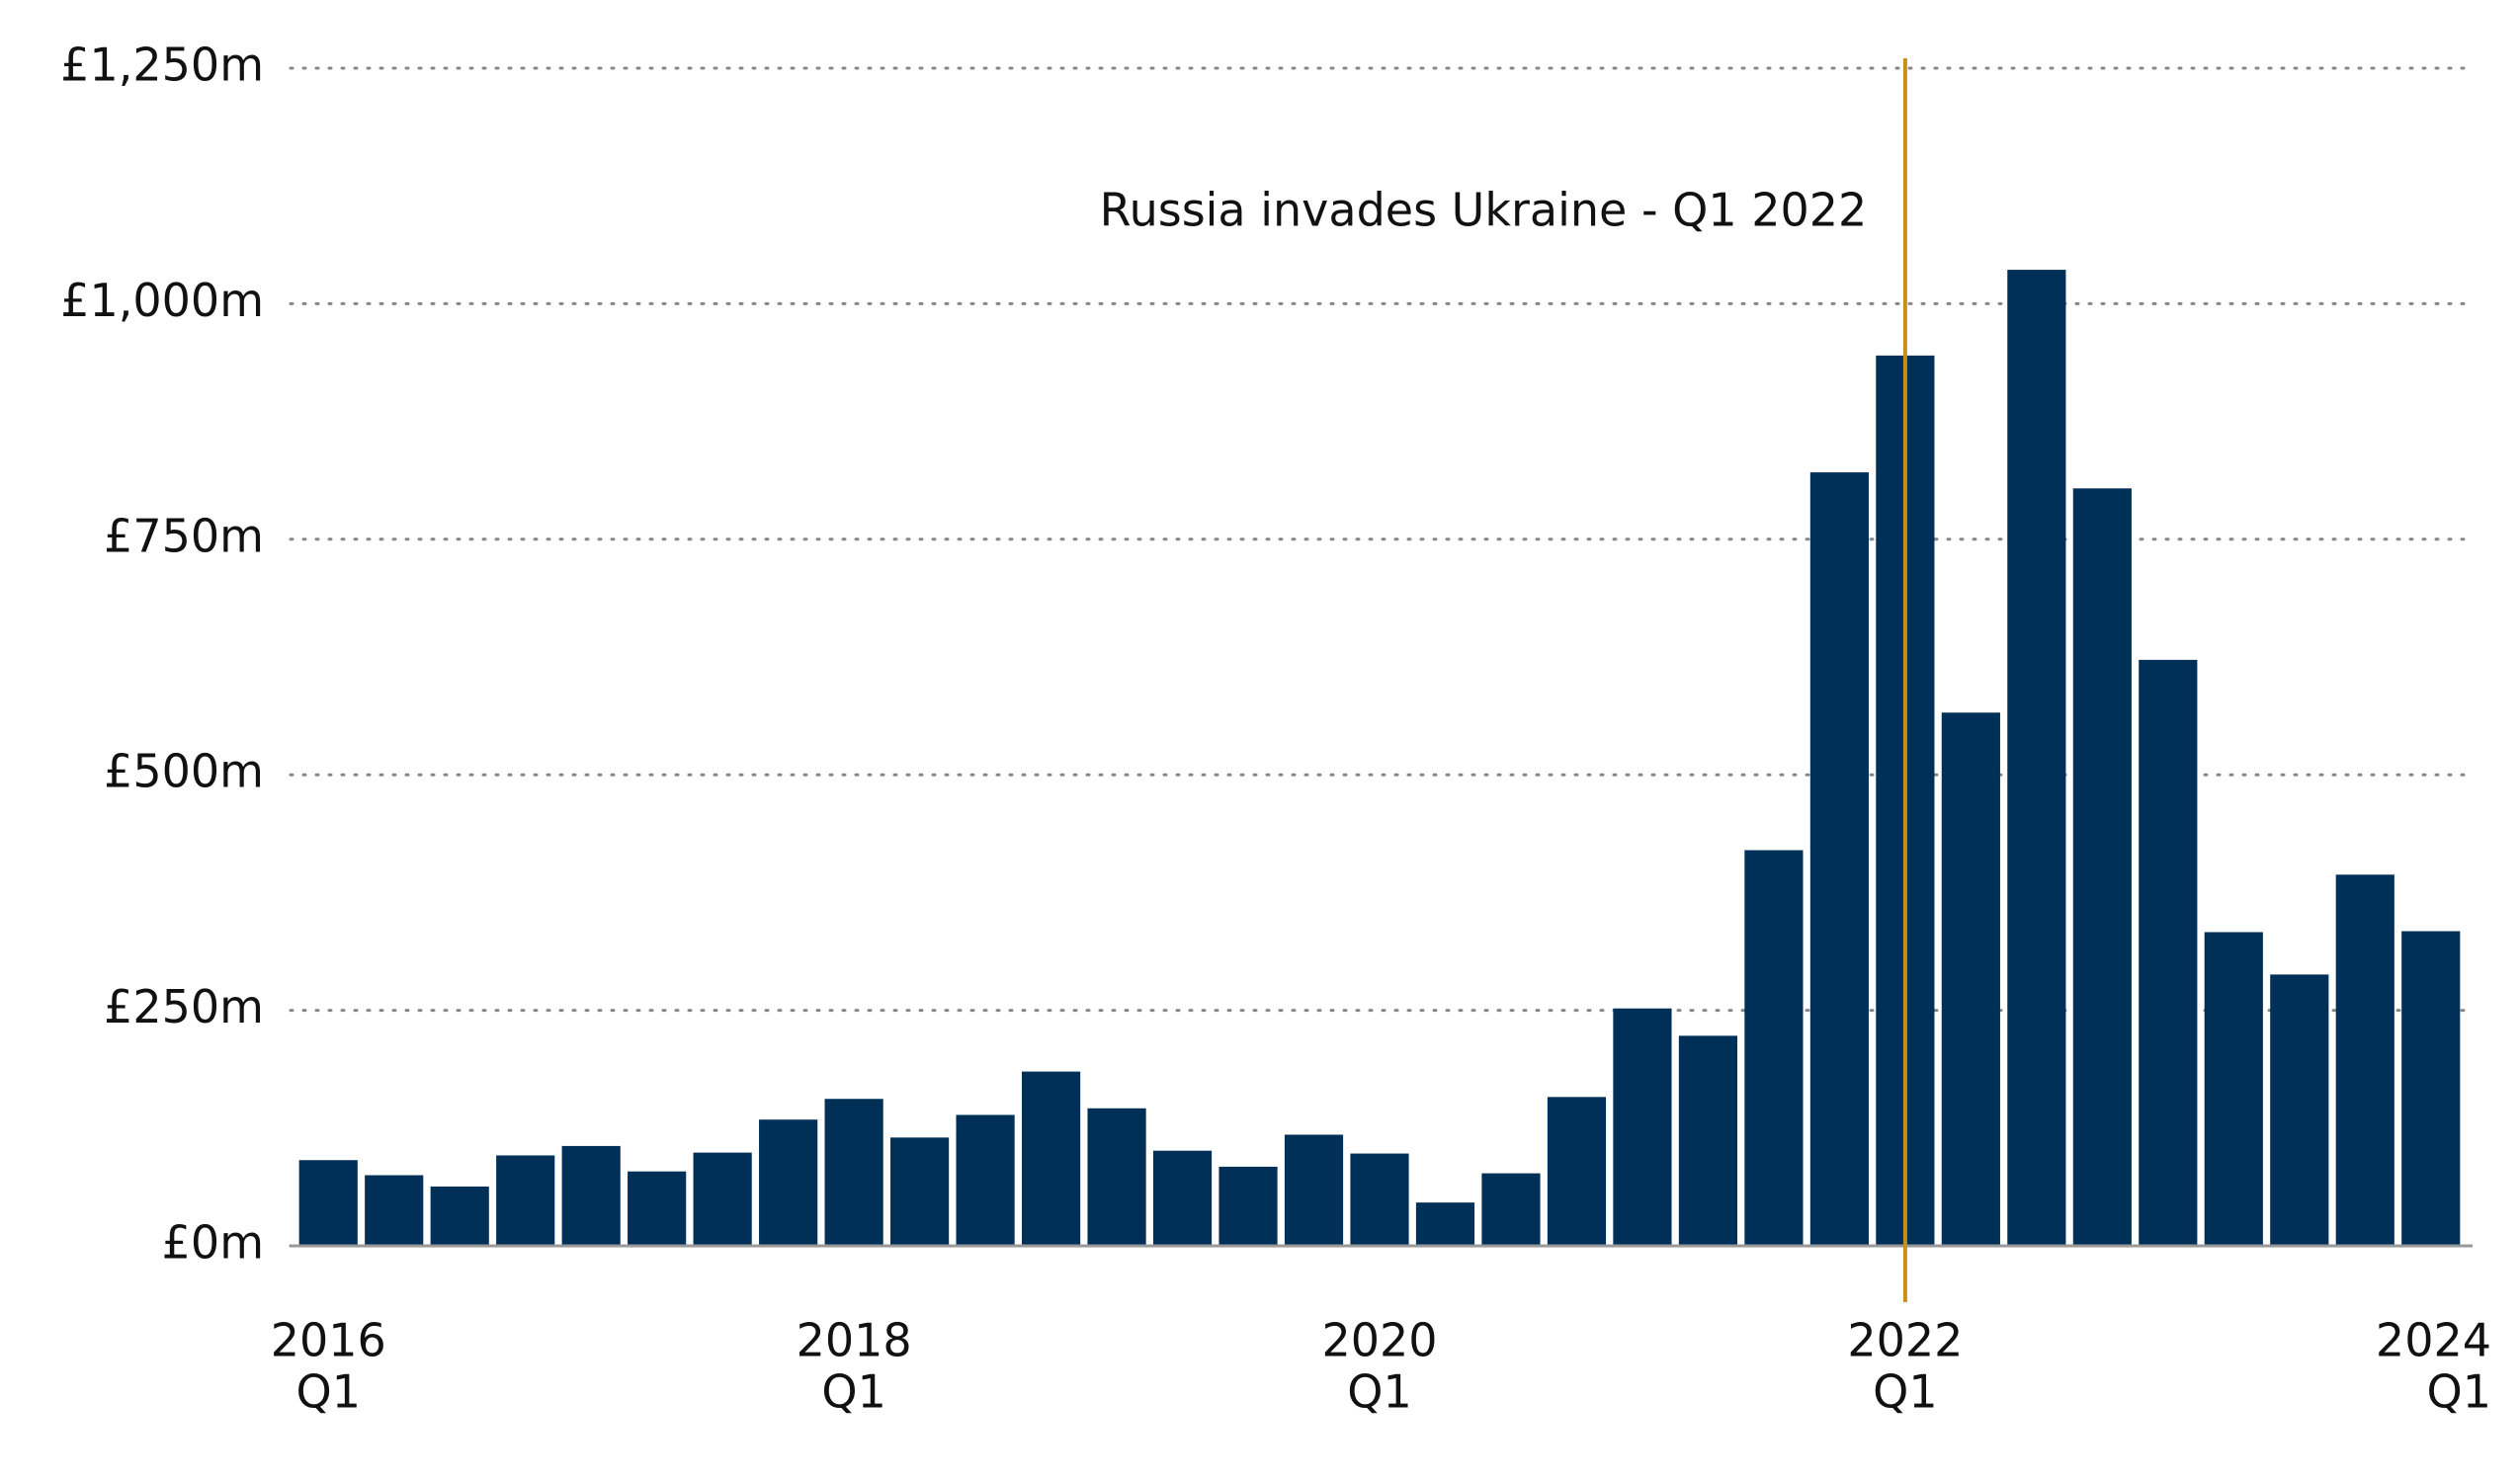  I want to click on y-tick-label: £1,000m, so click(162, 300).